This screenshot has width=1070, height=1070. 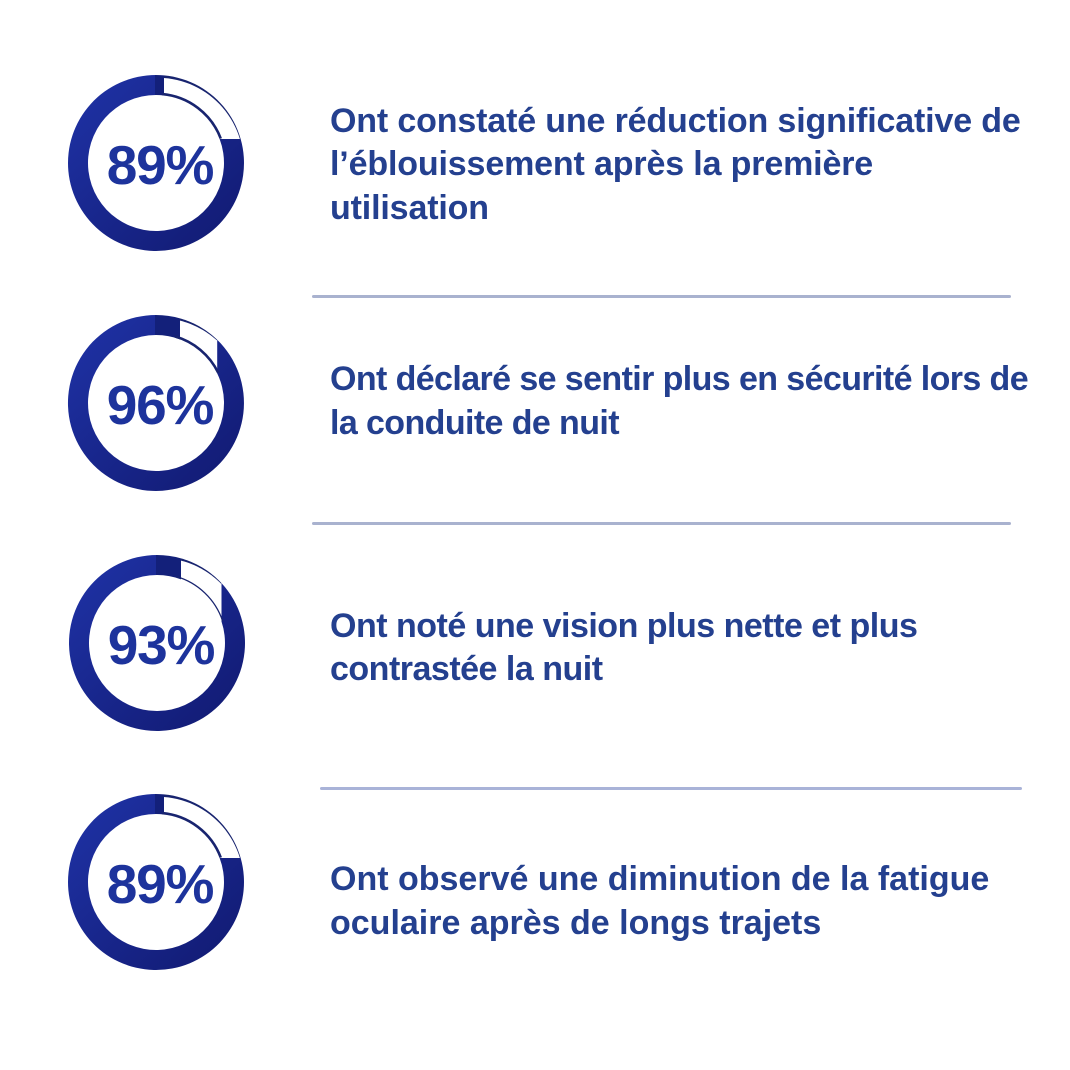 What do you see at coordinates (161, 645) in the screenshot?
I see `svg-text: 93%` at bounding box center [161, 645].